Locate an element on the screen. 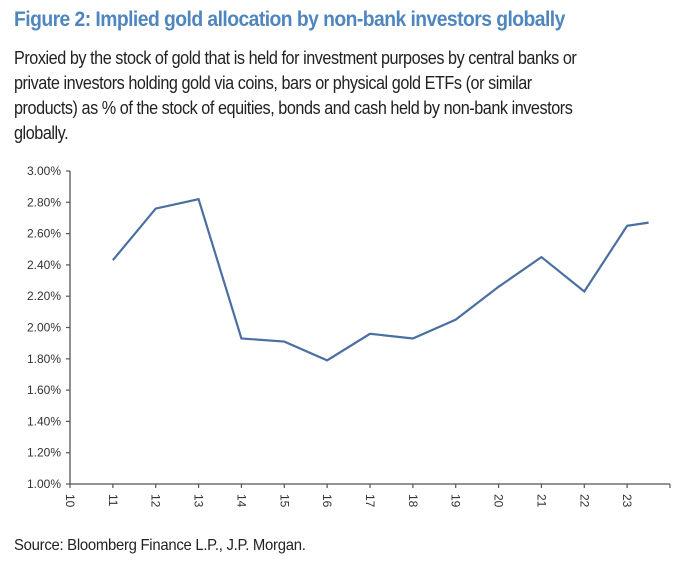  x-tick-label: 20 is located at coordinates (499, 501).